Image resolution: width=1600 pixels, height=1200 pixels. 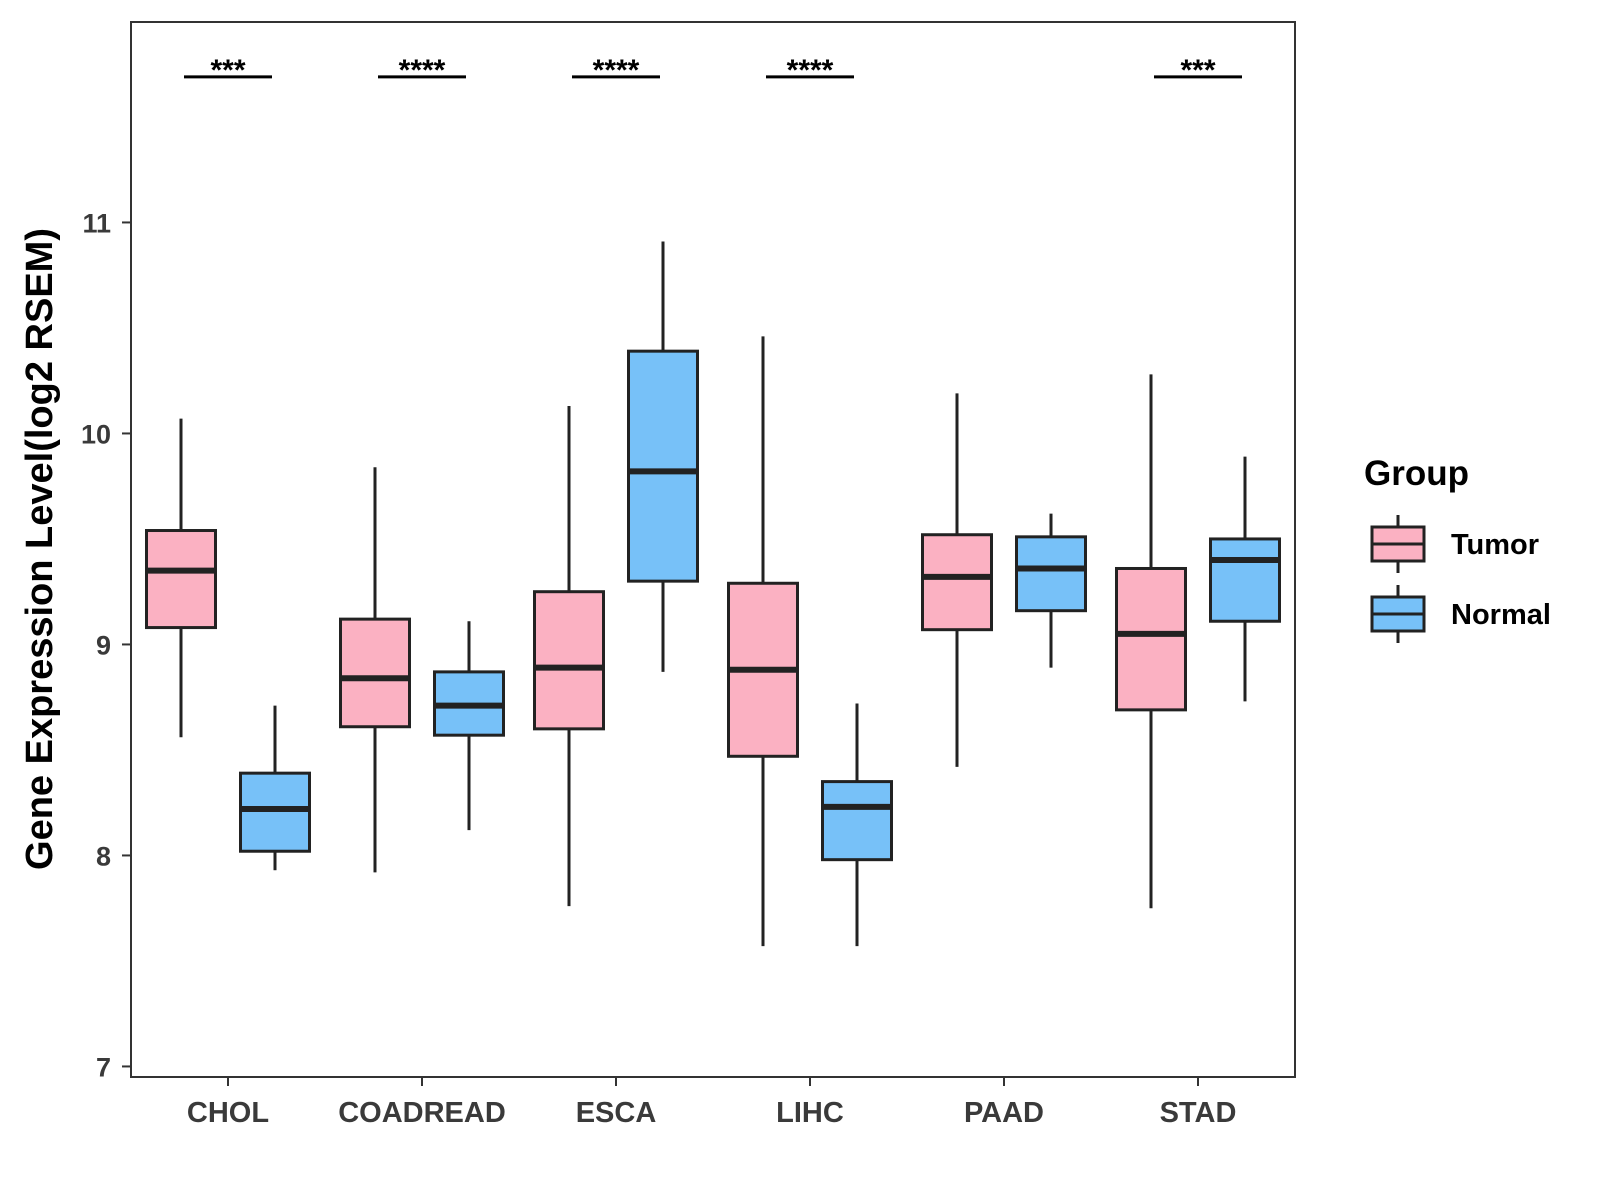 What do you see at coordinates (228, 1113) in the screenshot?
I see `x-tick-label: CHOL` at bounding box center [228, 1113].